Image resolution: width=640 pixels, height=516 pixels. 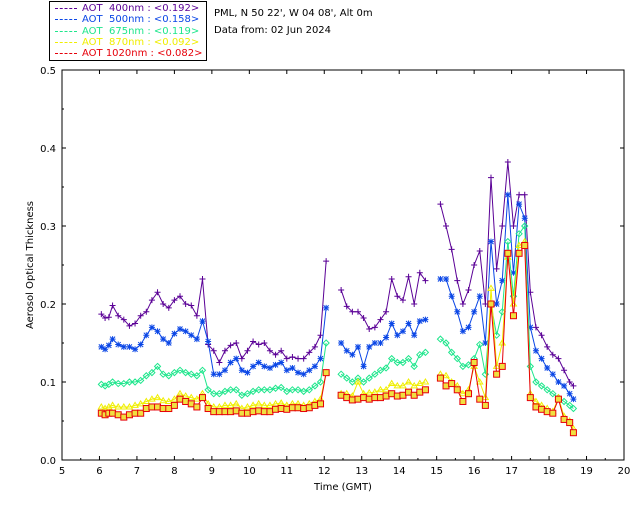 What do you see at coordinates (214, 341) in the screenshot?
I see `series-line` at bounding box center [214, 341].